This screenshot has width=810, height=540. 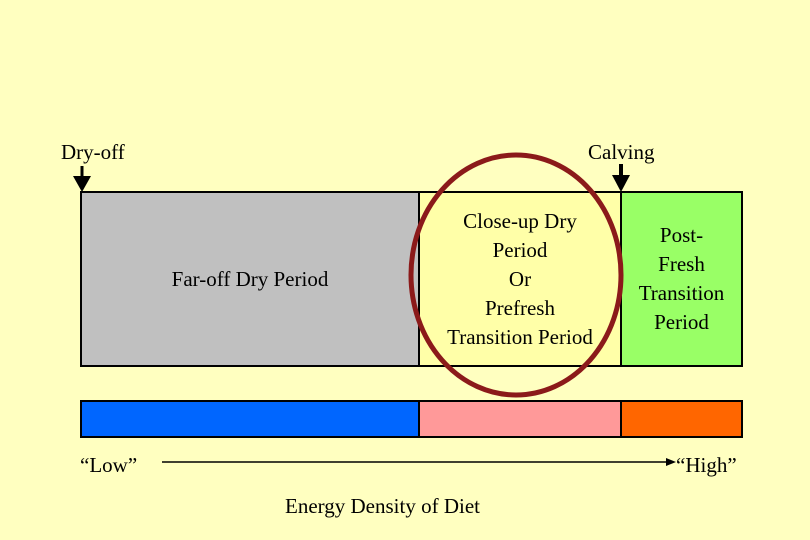 What do you see at coordinates (681, 322) in the screenshot?
I see `post-fresh-line: Period` at bounding box center [681, 322].